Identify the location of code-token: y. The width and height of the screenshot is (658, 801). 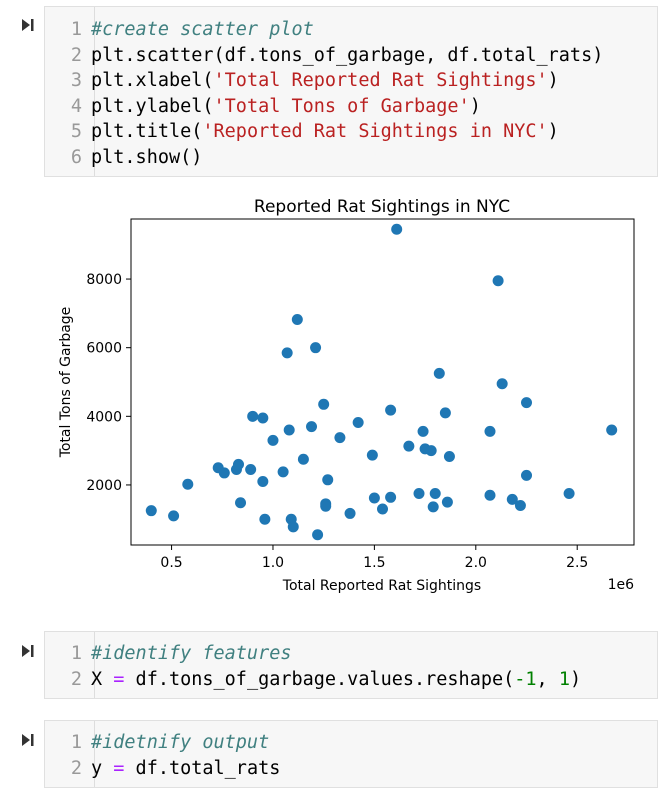
(102, 768).